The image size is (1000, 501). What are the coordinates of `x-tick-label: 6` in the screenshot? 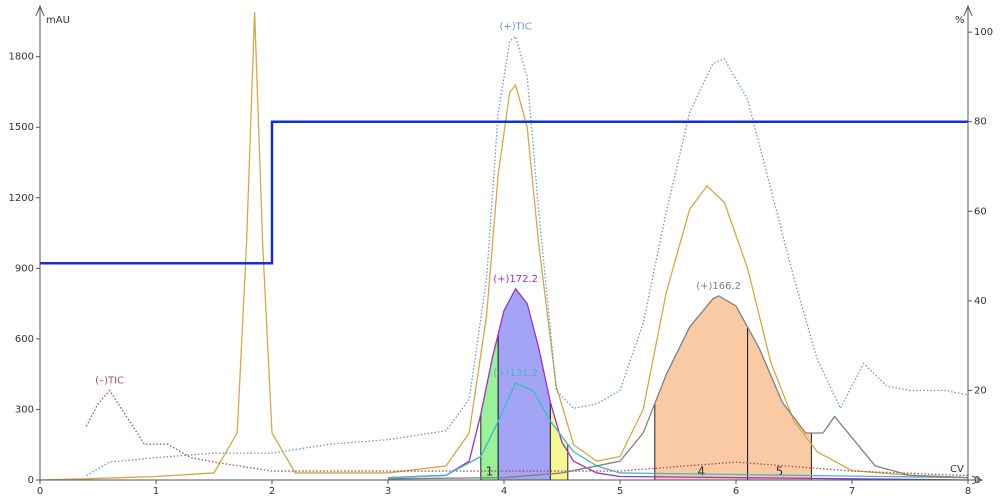 It's located at (736, 491).